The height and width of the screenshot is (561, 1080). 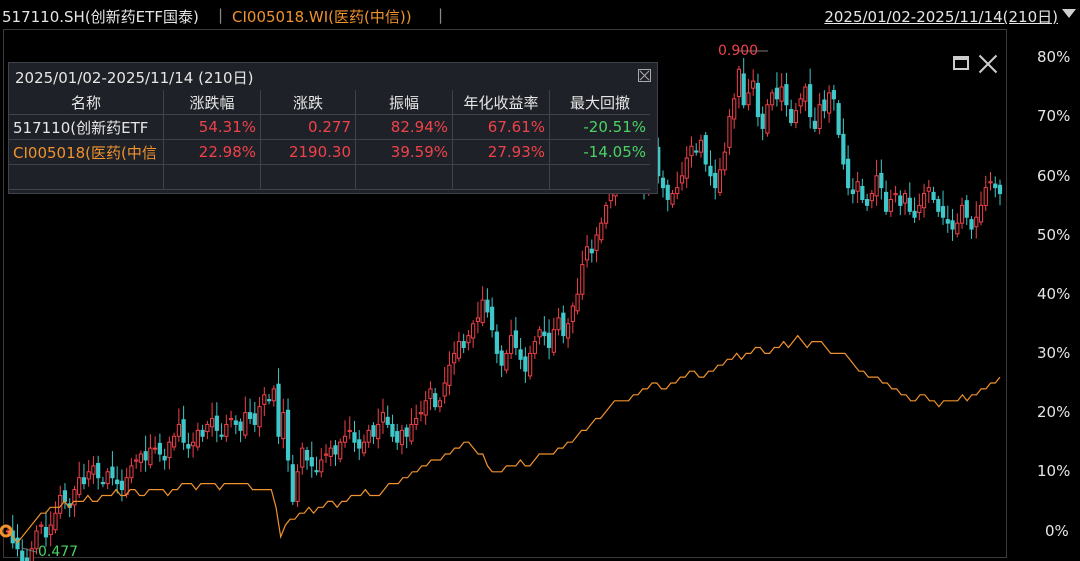 I want to click on col-header: 名称, so click(x=86, y=102).